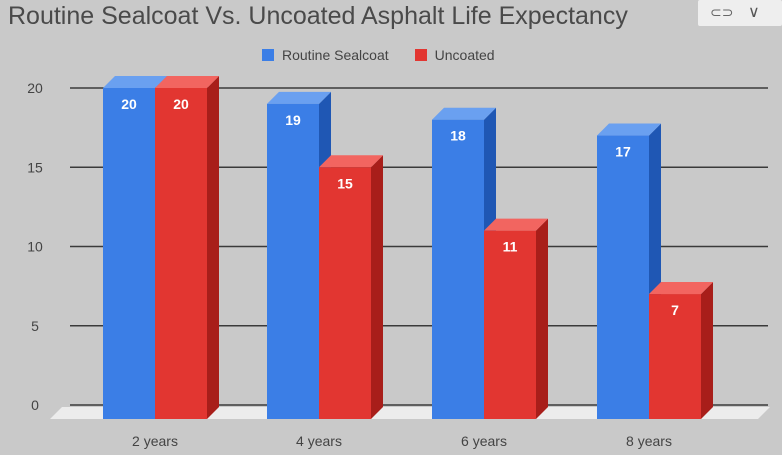 The width and height of the screenshot is (782, 455). I want to click on data-label: 17, so click(623, 152).